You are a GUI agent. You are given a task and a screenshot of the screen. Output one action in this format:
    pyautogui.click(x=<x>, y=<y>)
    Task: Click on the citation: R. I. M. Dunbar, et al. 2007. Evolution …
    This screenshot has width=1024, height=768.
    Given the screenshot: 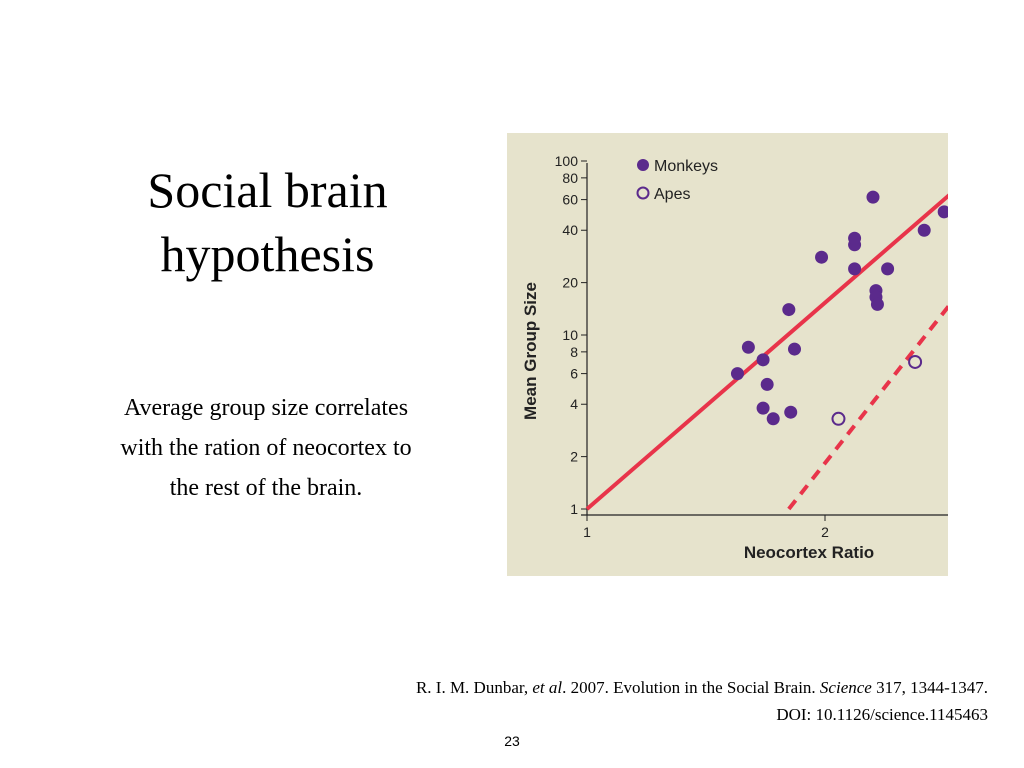 What is the action you would take?
    pyautogui.click(x=702, y=701)
    